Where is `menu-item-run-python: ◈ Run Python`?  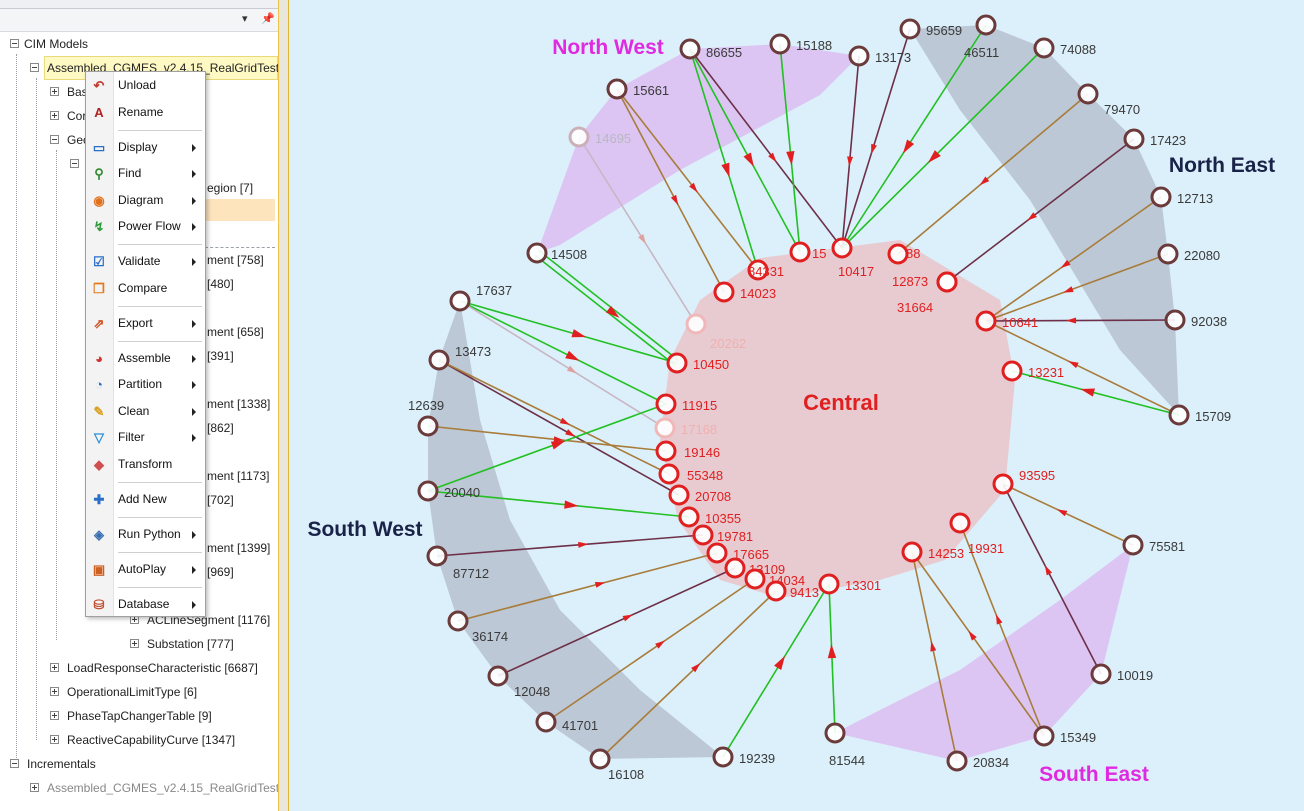 menu-item-run-python: ◈ Run Python is located at coordinates (145, 535).